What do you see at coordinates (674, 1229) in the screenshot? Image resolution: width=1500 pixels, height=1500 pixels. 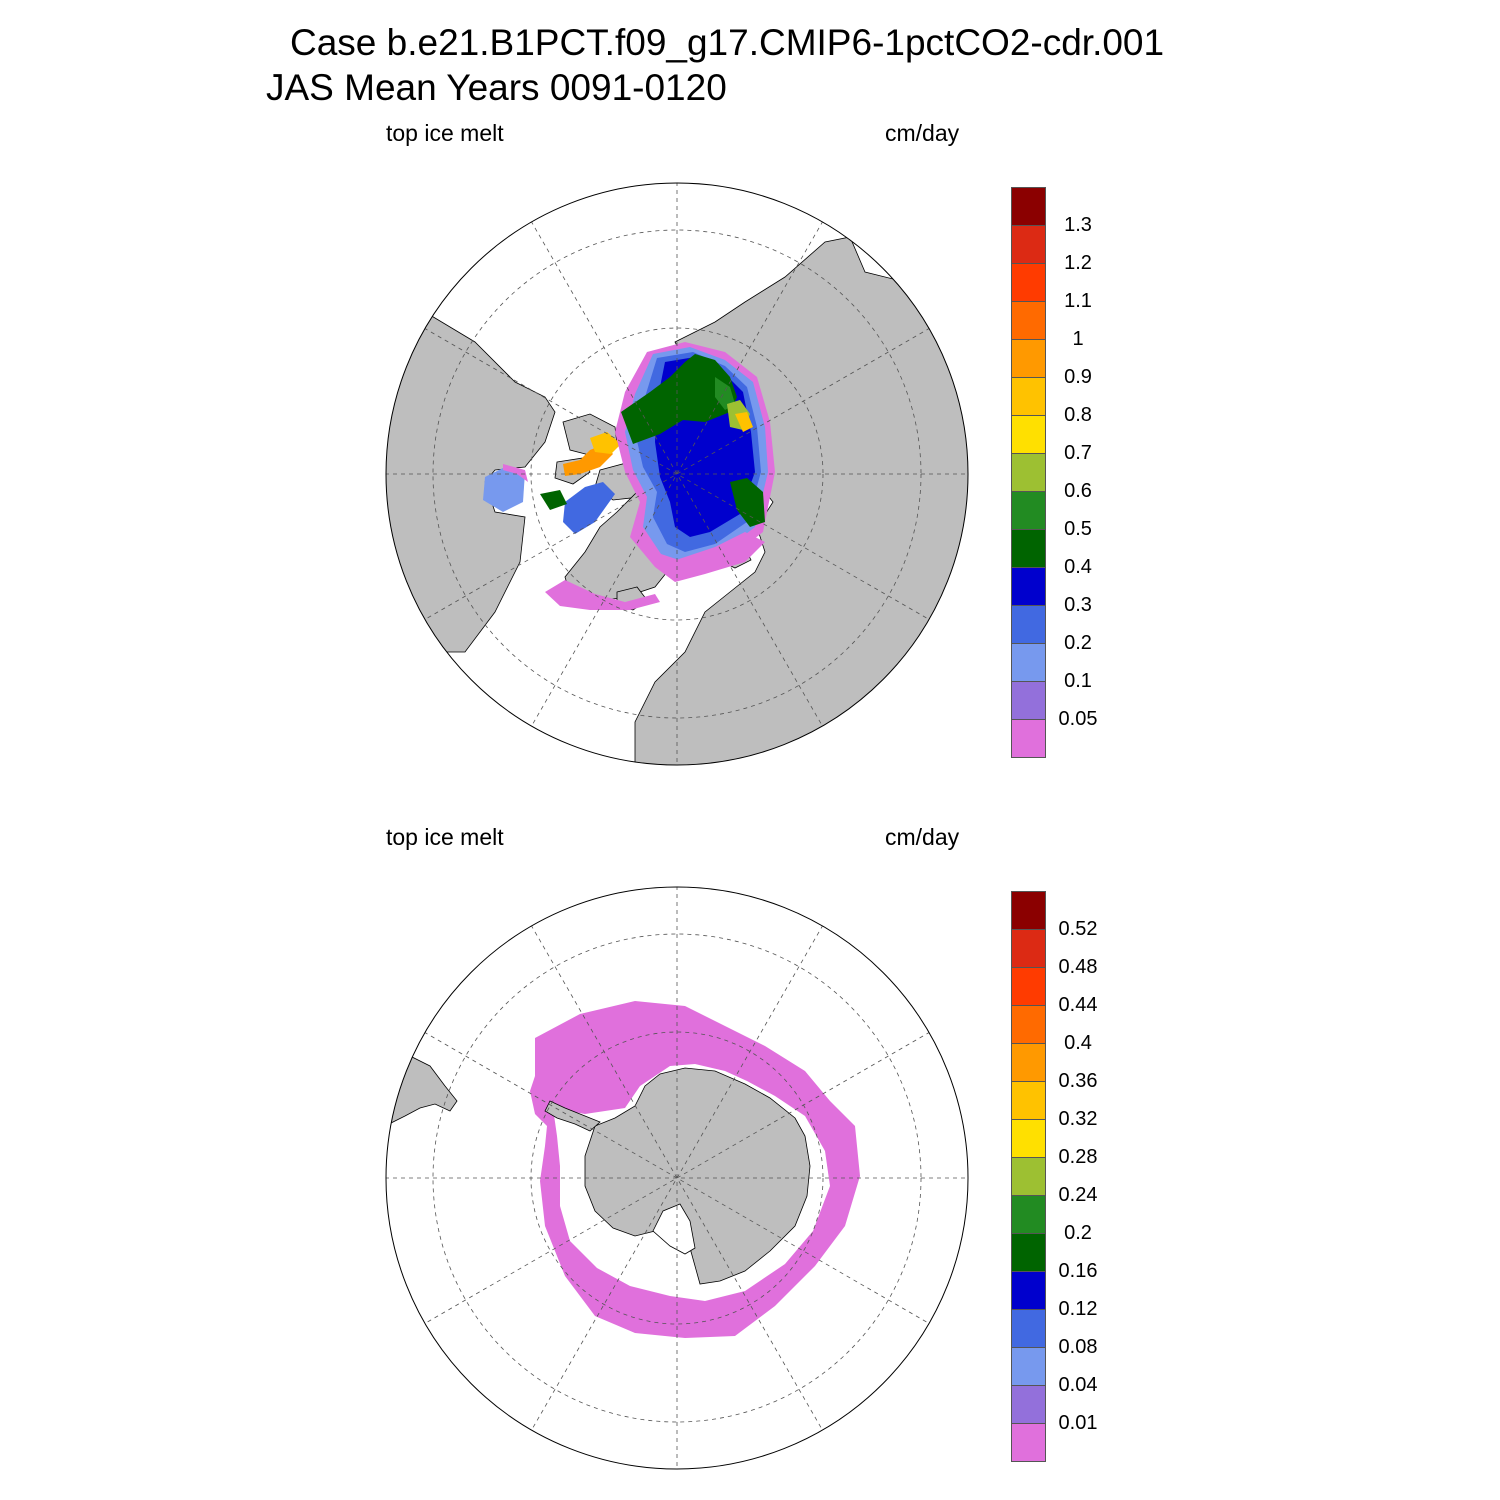 I see `ocean-ross-sea` at bounding box center [674, 1229].